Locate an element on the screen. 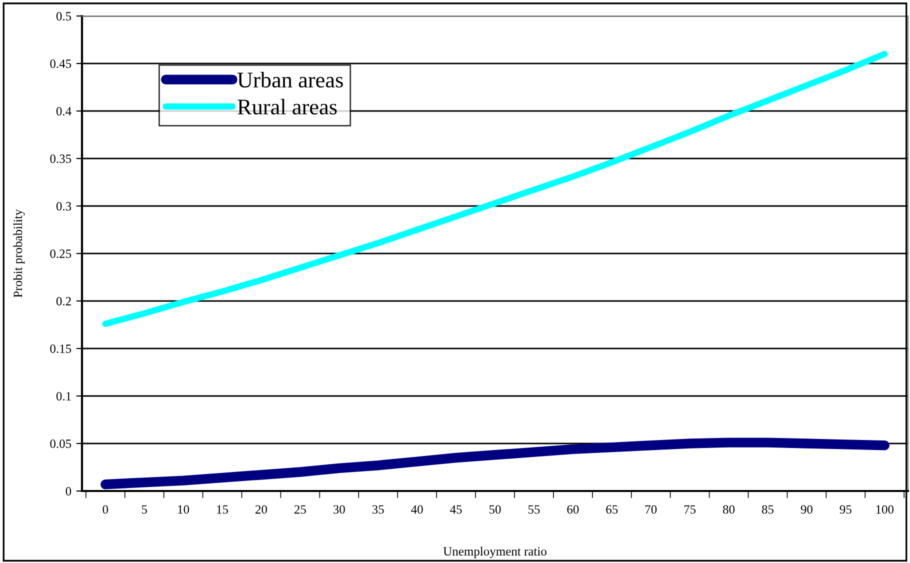 This screenshot has height=563, width=910. y-tick-label: 0.35 is located at coordinates (61, 159).